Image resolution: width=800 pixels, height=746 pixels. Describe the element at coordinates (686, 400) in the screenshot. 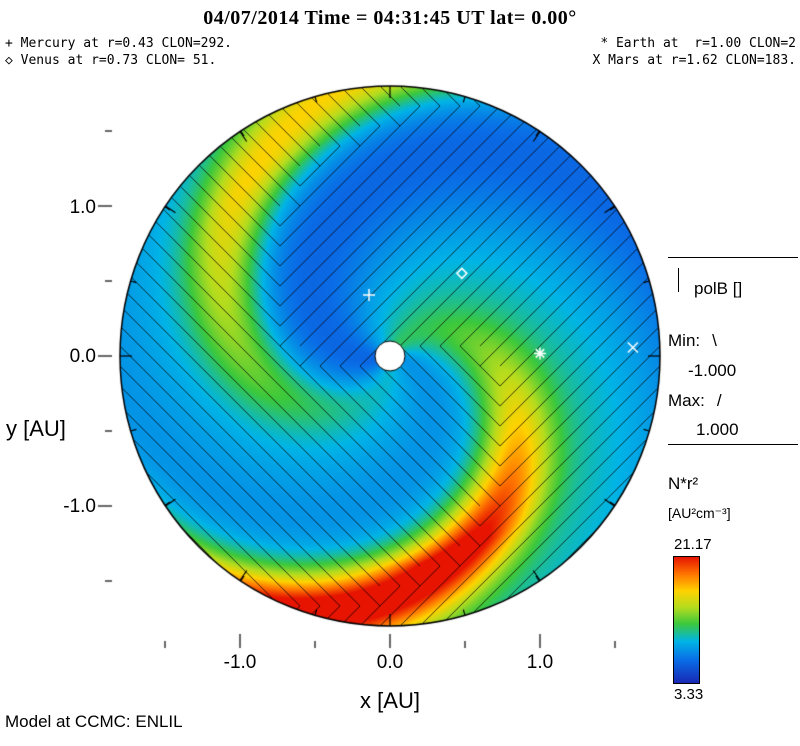

I see `polb-max-label: Max:` at that location.